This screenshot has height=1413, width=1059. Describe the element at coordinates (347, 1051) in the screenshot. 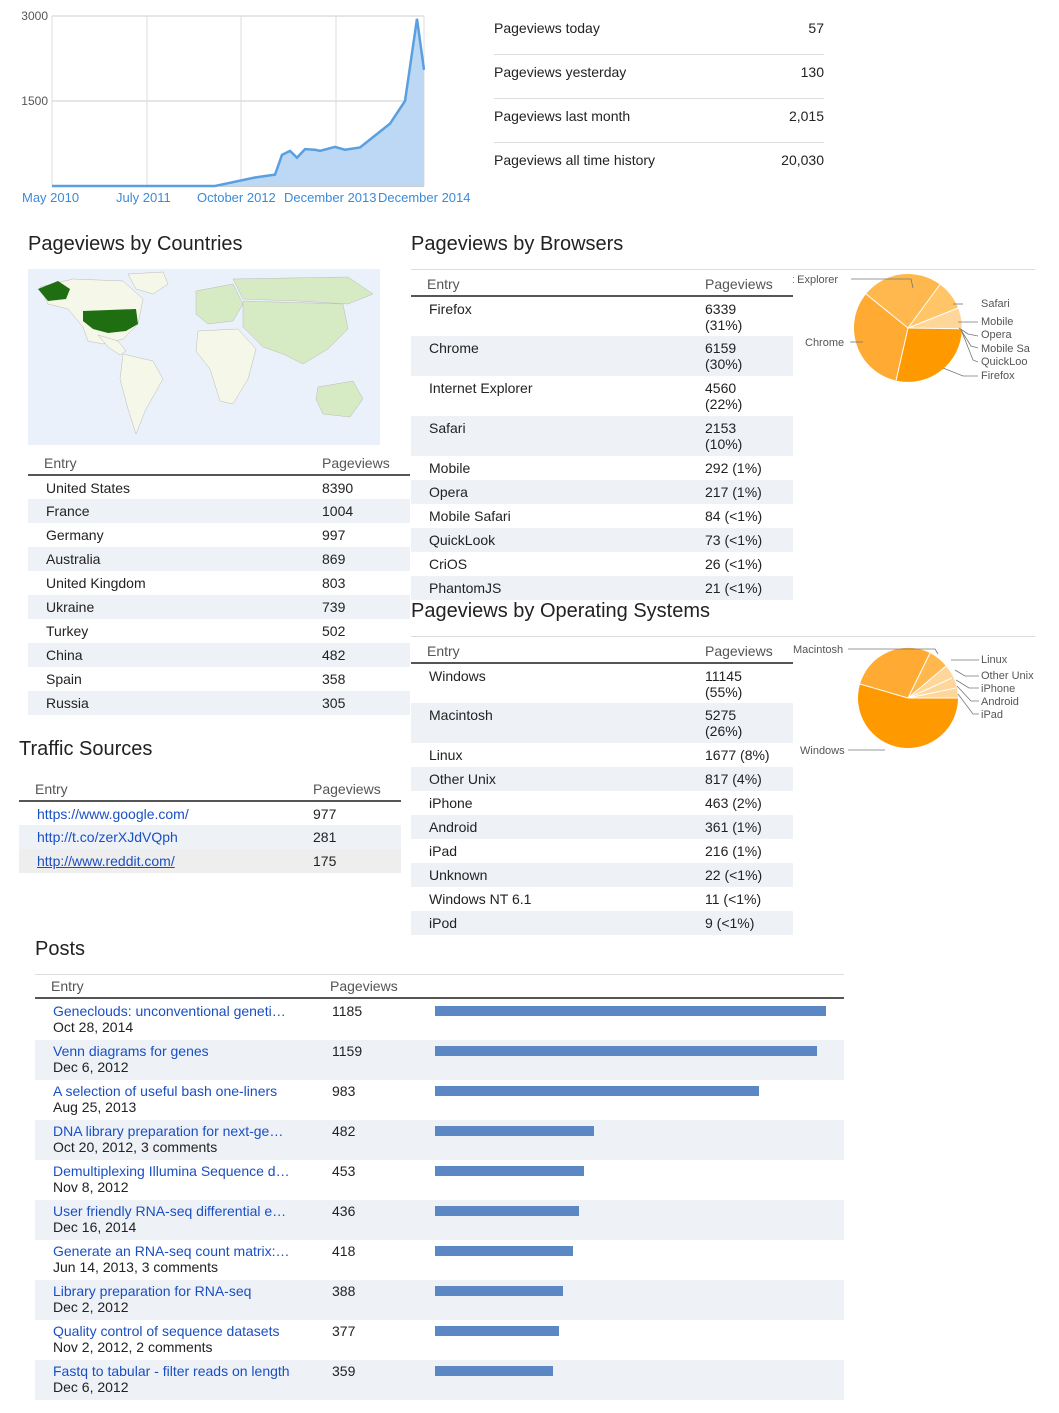

I see `post-pageviews: 1159` at that location.